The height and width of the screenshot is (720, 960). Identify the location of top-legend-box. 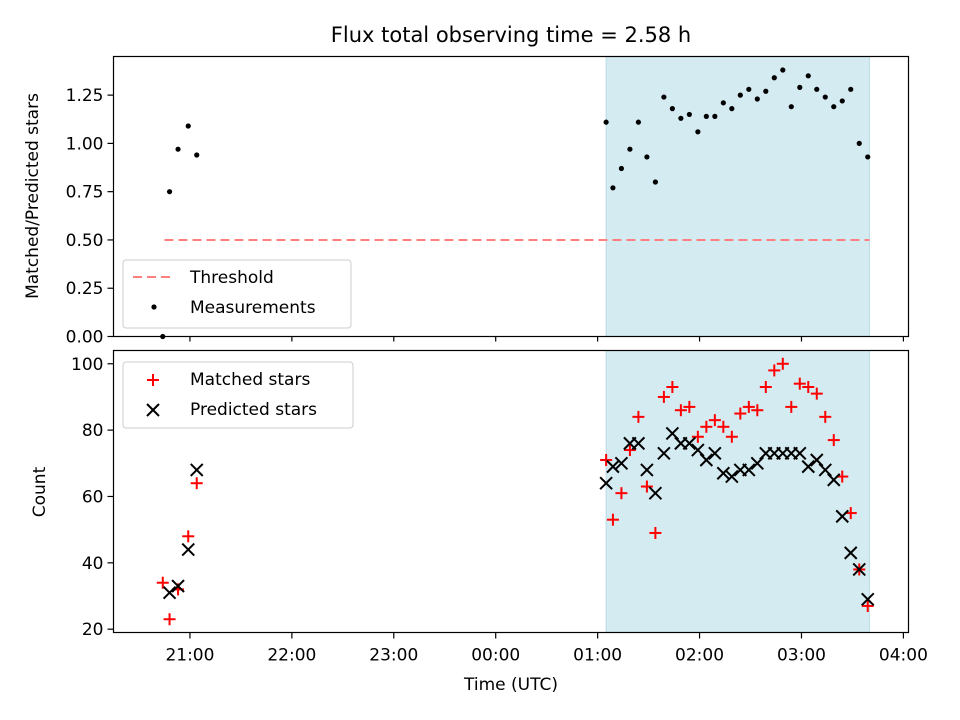
(237, 294).